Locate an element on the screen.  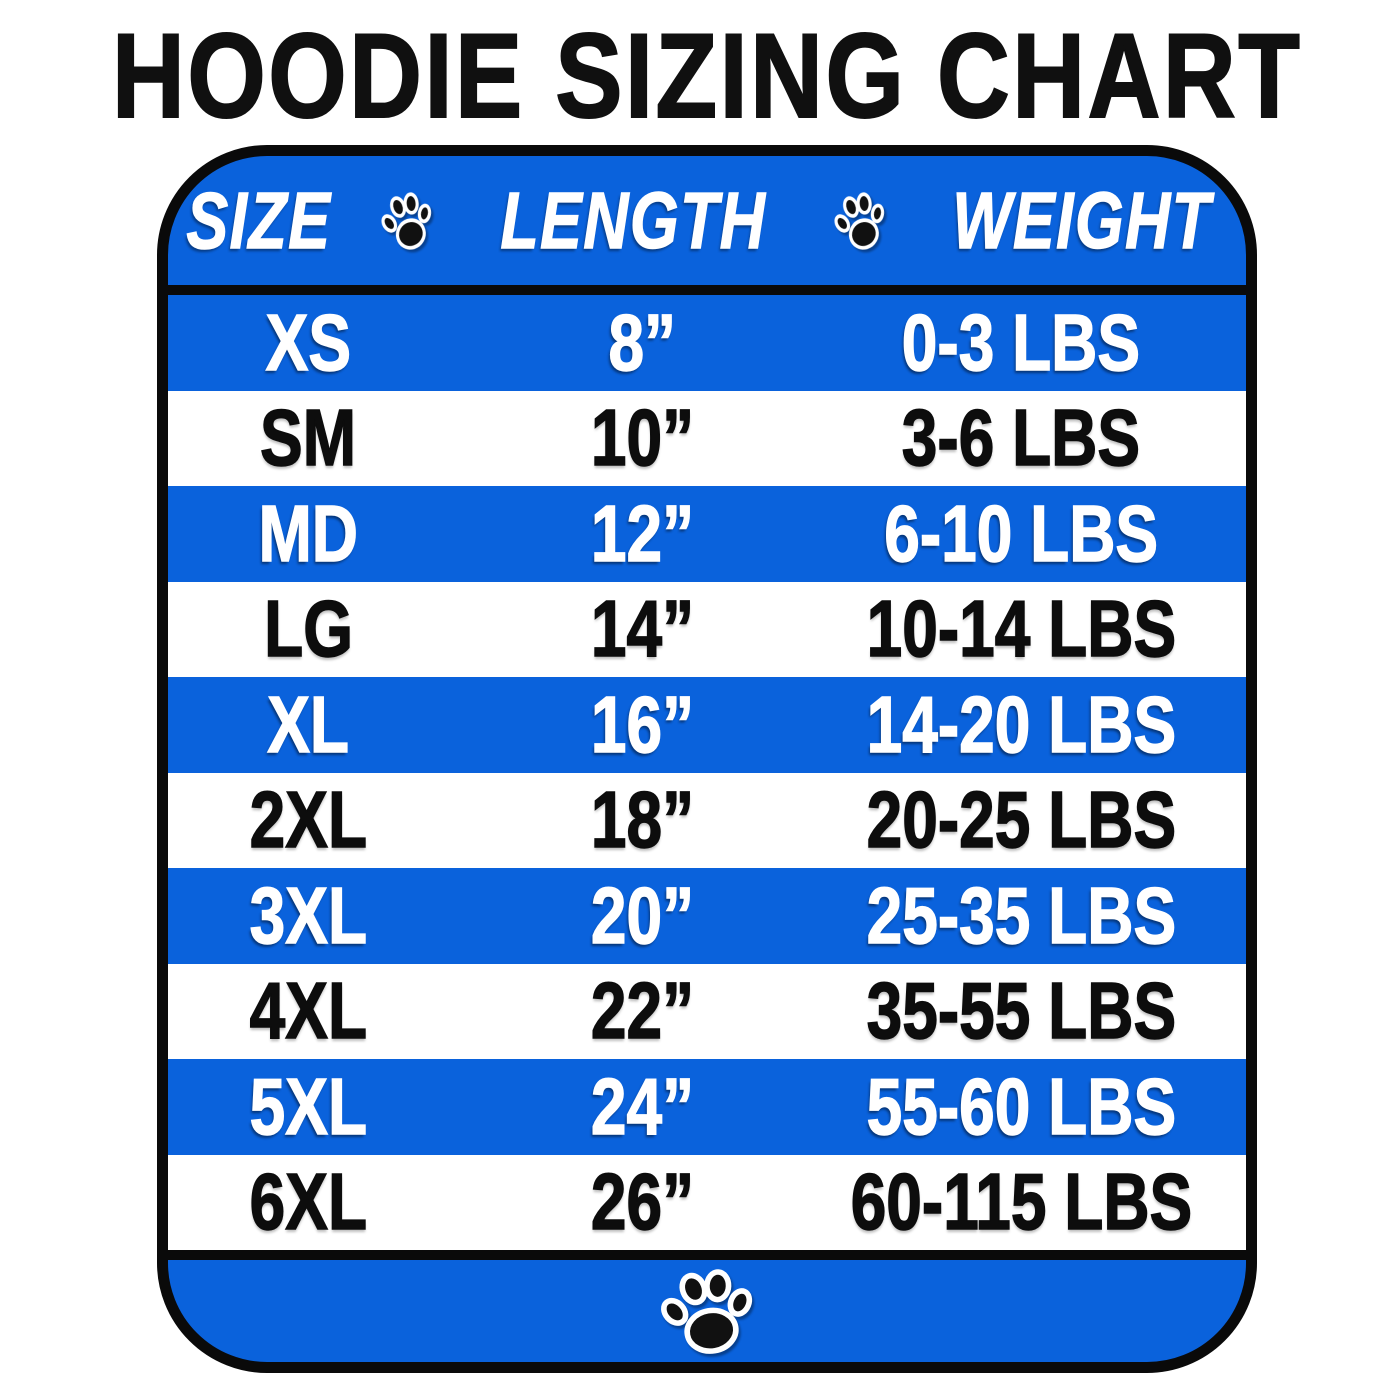
cell-size: 4XL is located at coordinates (308, 1011).